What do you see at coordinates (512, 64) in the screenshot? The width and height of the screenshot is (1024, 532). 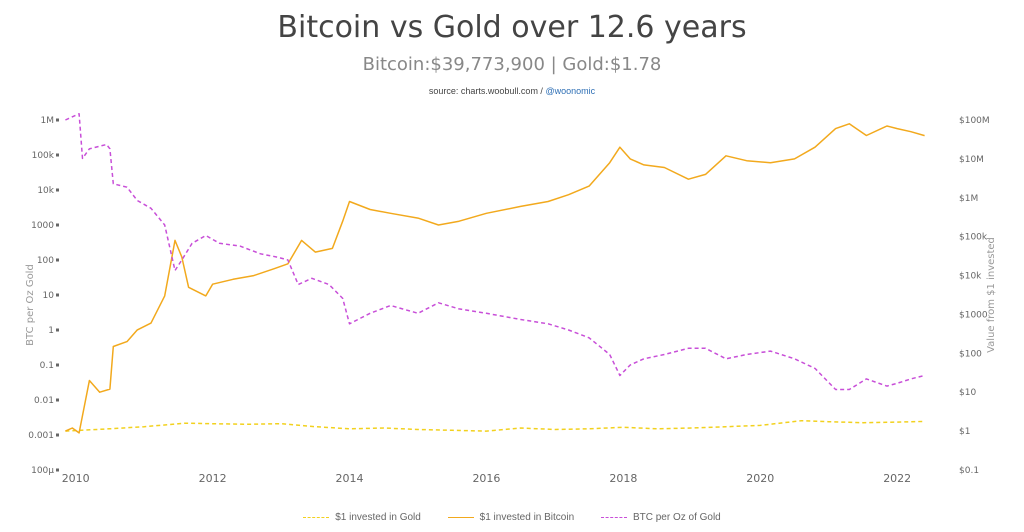 I see `chart-subtitle: Bitcoin:$39,773,900 | Gold:$1.78` at bounding box center [512, 64].